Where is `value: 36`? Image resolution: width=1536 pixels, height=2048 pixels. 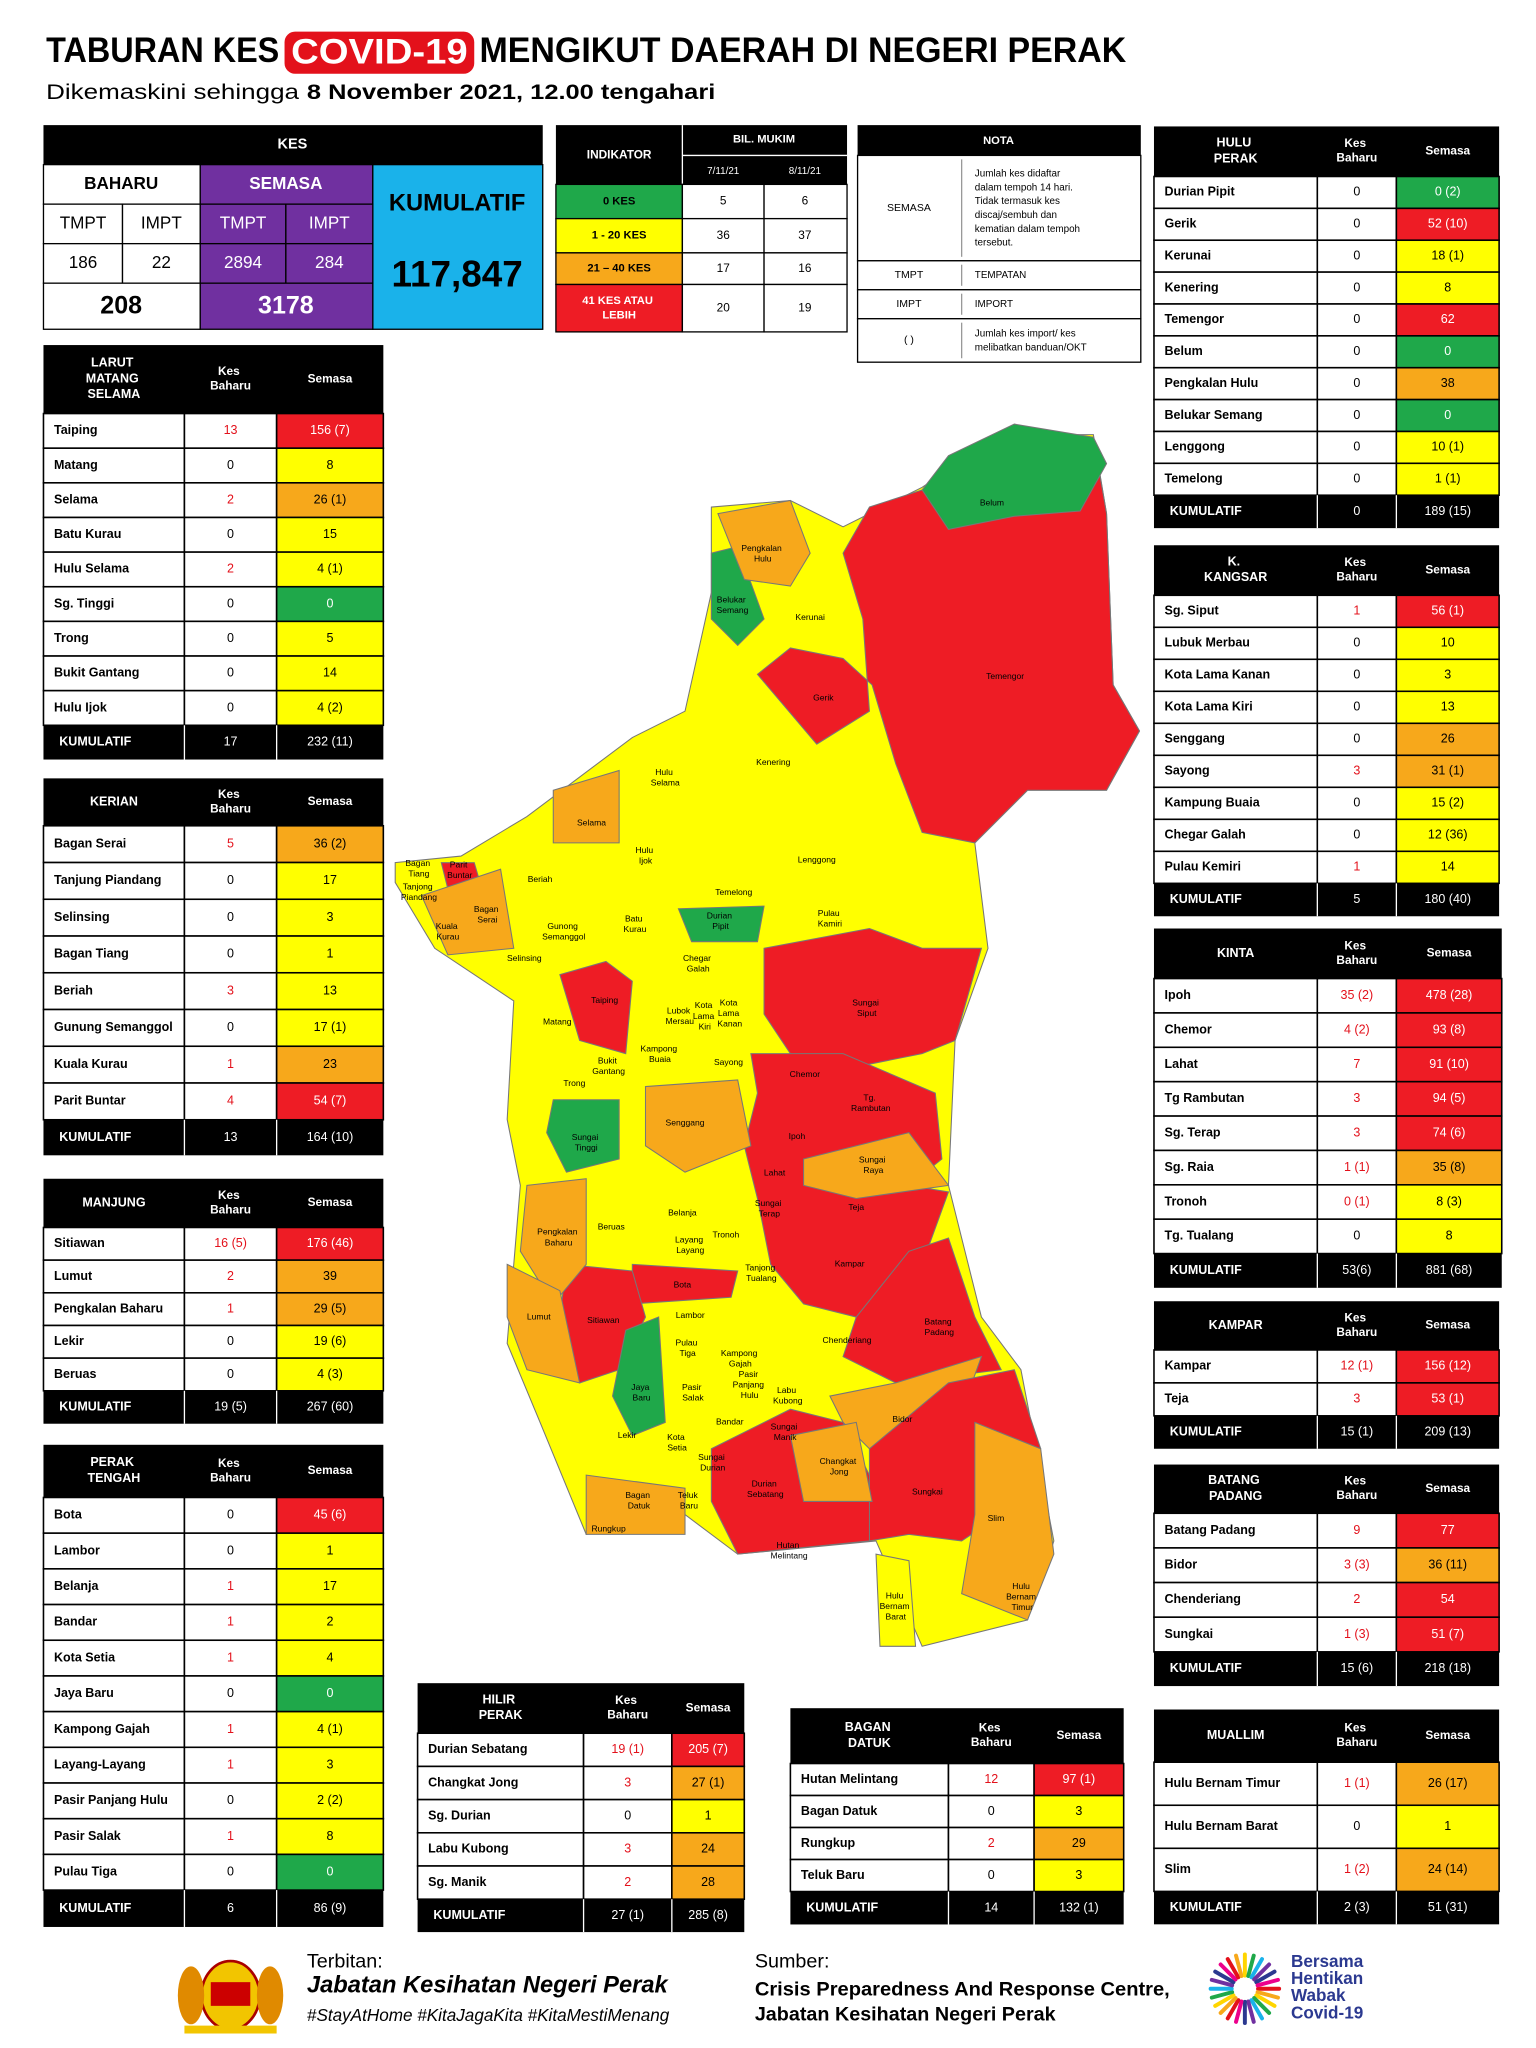 value: 36 is located at coordinates (724, 235).